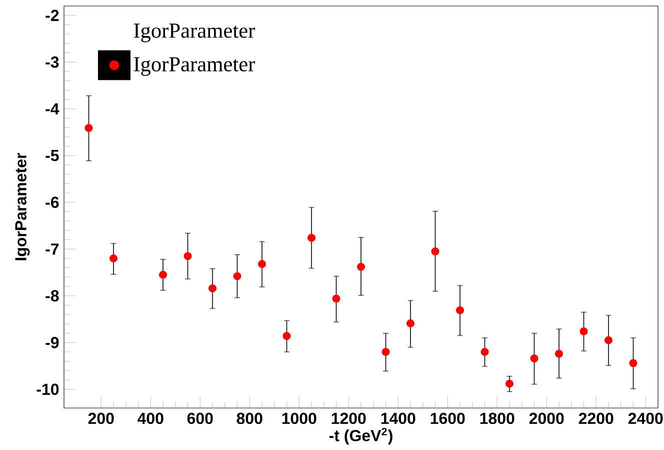 Image resolution: width=664 pixels, height=450 pixels. Describe the element at coordinates (360, 436) in the screenshot. I see `x-axis-title: -t (GeV$^{2}$)` at that location.